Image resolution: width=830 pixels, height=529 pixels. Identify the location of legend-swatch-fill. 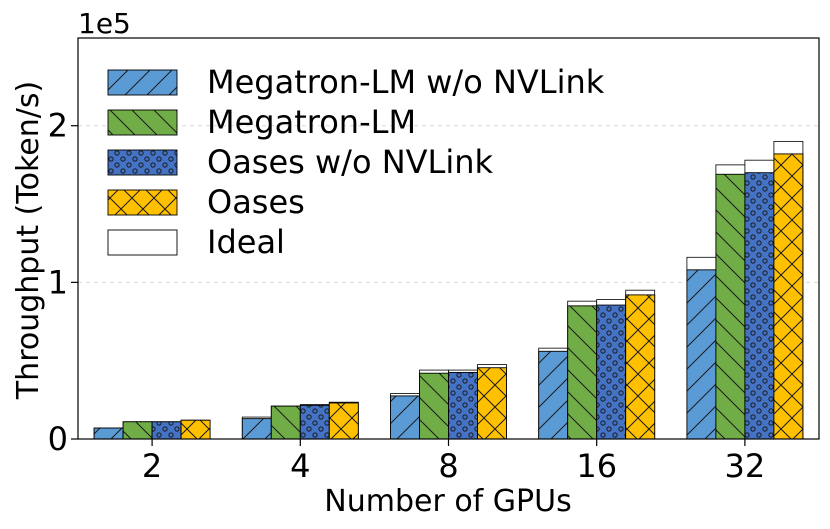
(142, 242).